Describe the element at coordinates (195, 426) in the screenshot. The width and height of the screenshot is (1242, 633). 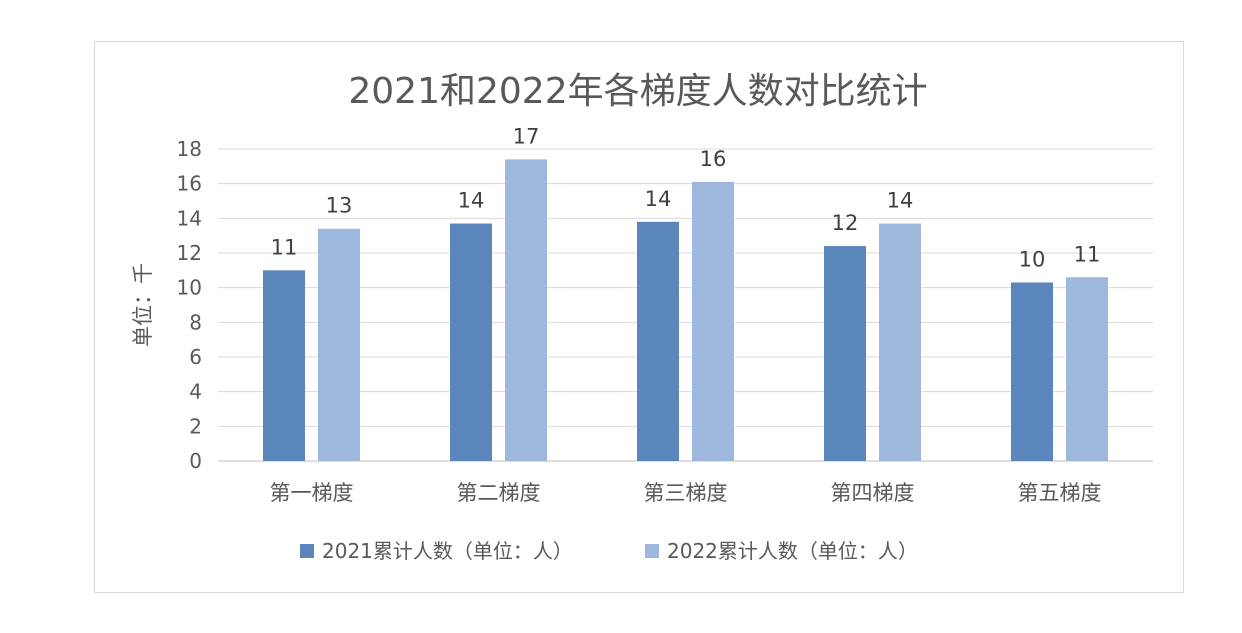
I see `y-tick-label: 2` at that location.